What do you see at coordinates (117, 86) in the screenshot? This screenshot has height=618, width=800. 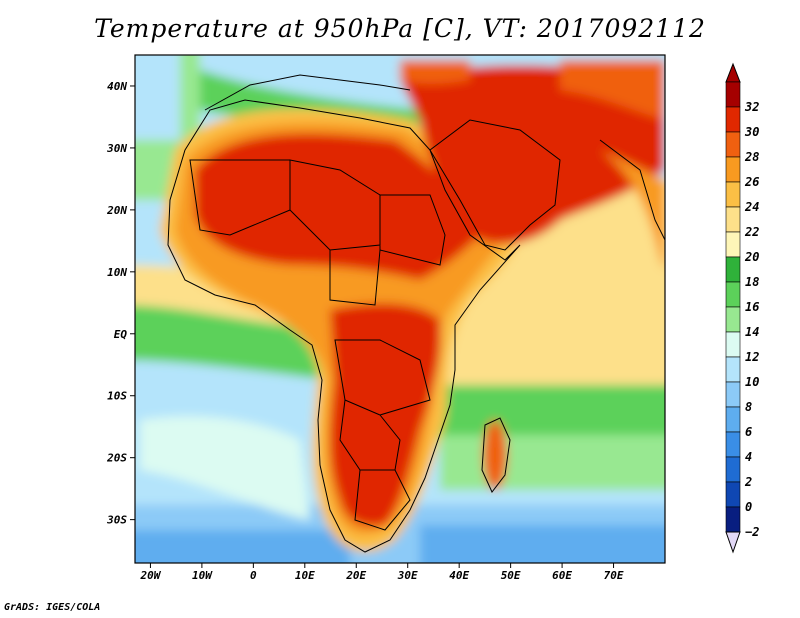 I see `lat-tick-label: 40N` at bounding box center [117, 86].